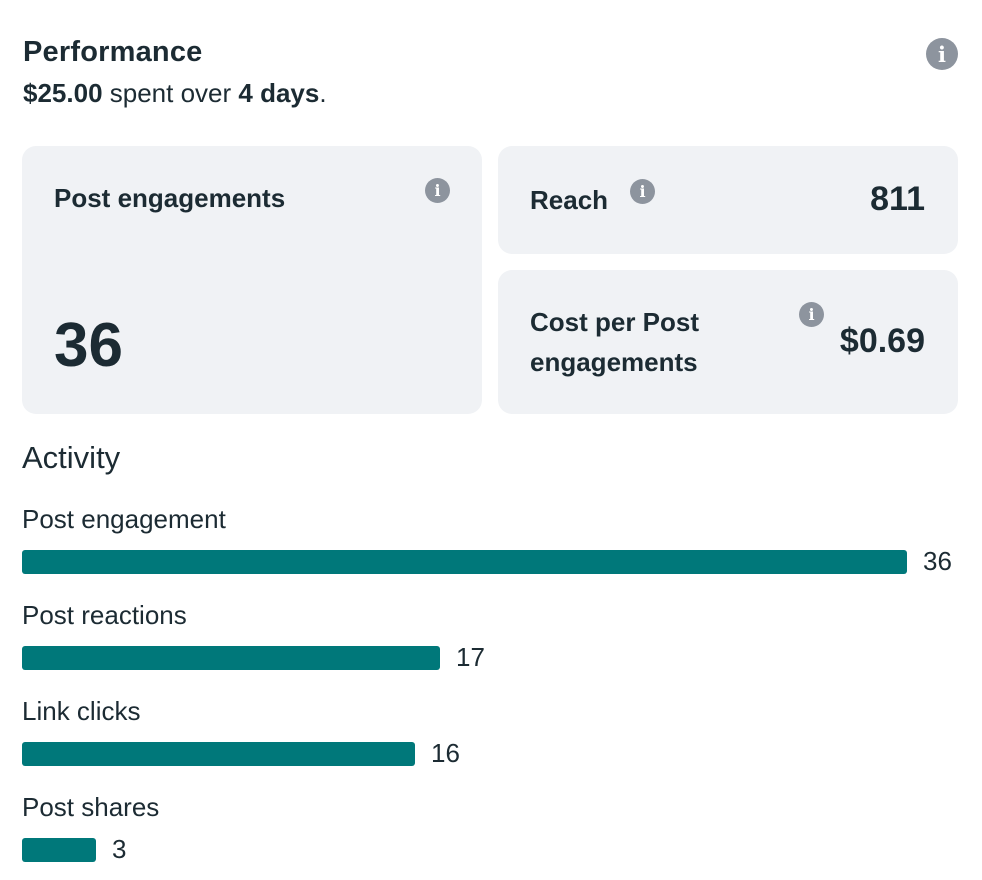  I want to click on cost-label-line1: Cost per Post, so click(615, 322).